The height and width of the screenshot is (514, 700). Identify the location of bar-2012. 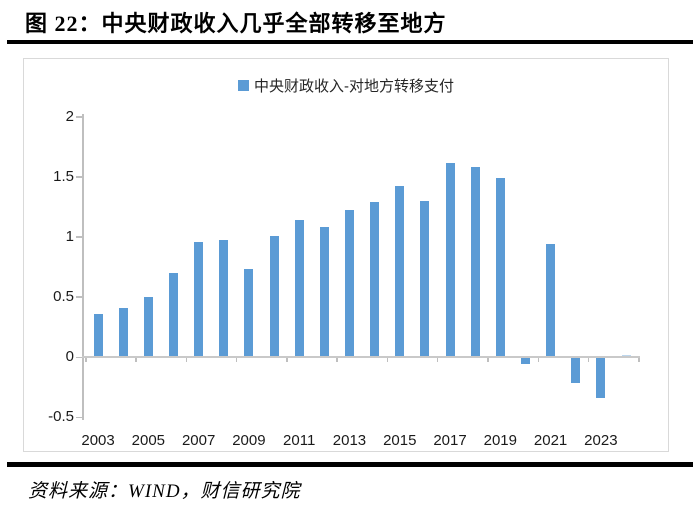
(324, 292).